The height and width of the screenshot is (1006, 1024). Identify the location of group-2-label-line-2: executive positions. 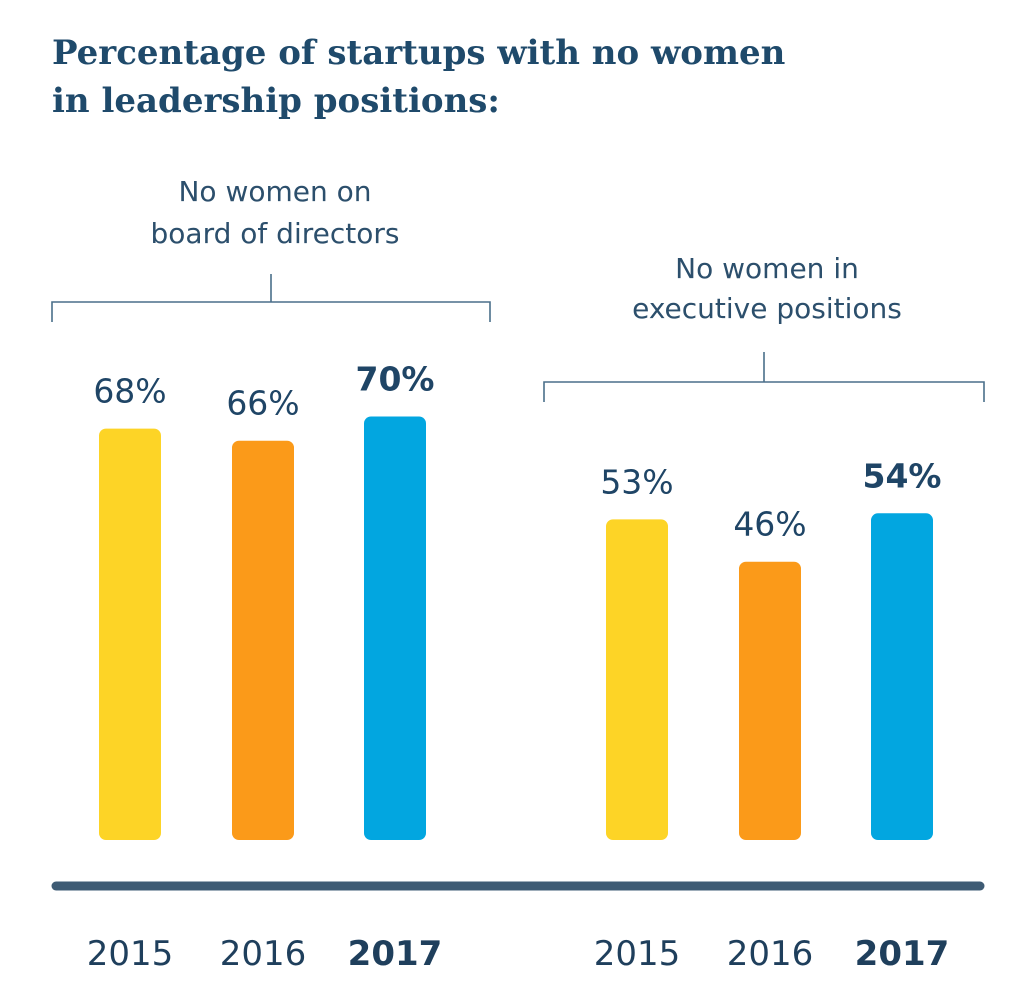
(767, 308).